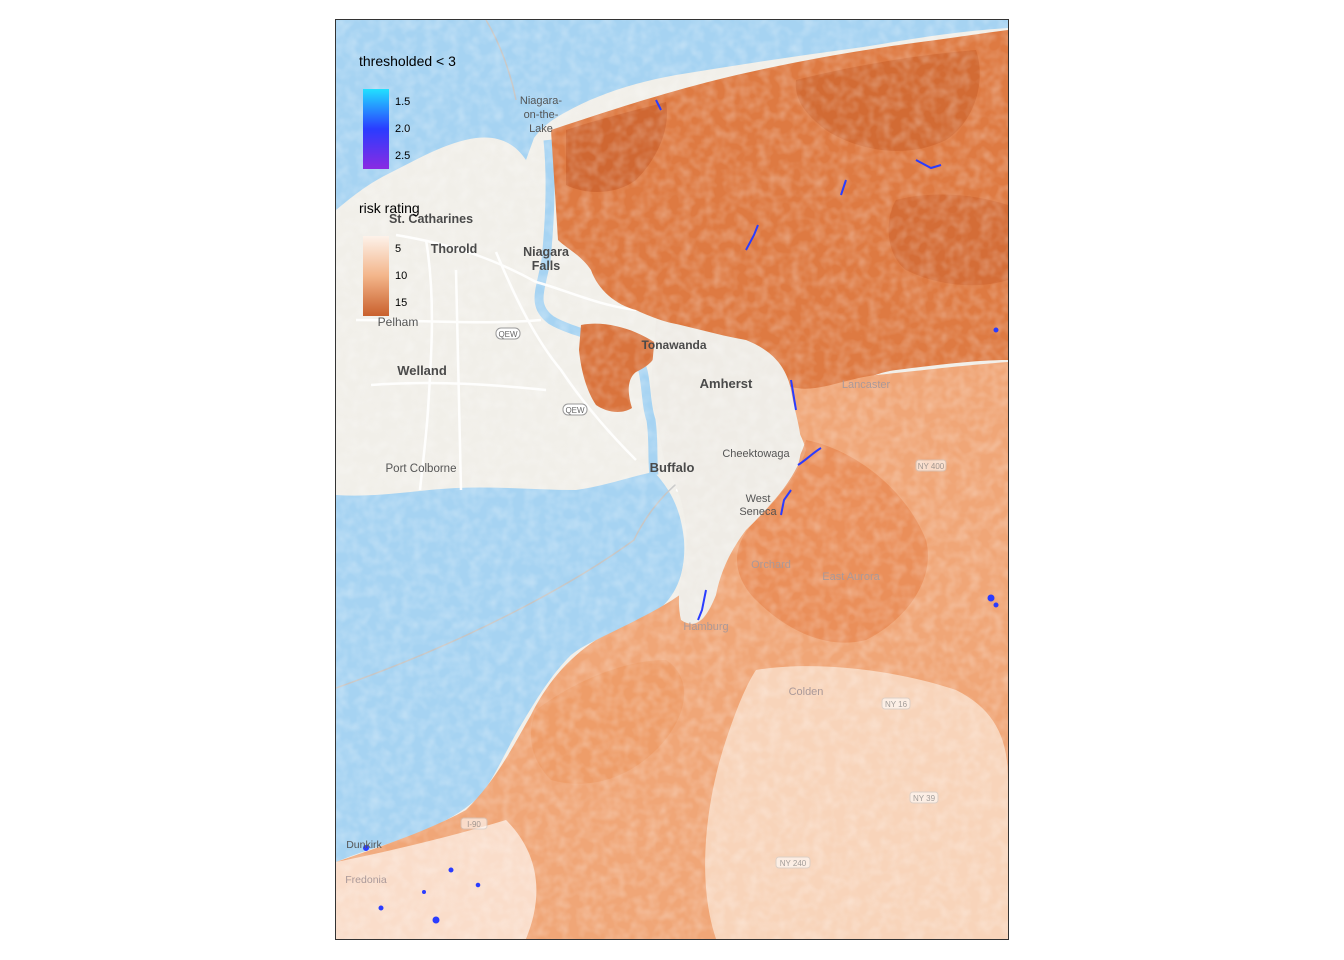 The width and height of the screenshot is (1344, 960). Describe the element at coordinates (756, 454) in the screenshot. I see `label-cheektowaga: Cheektowaga` at that location.